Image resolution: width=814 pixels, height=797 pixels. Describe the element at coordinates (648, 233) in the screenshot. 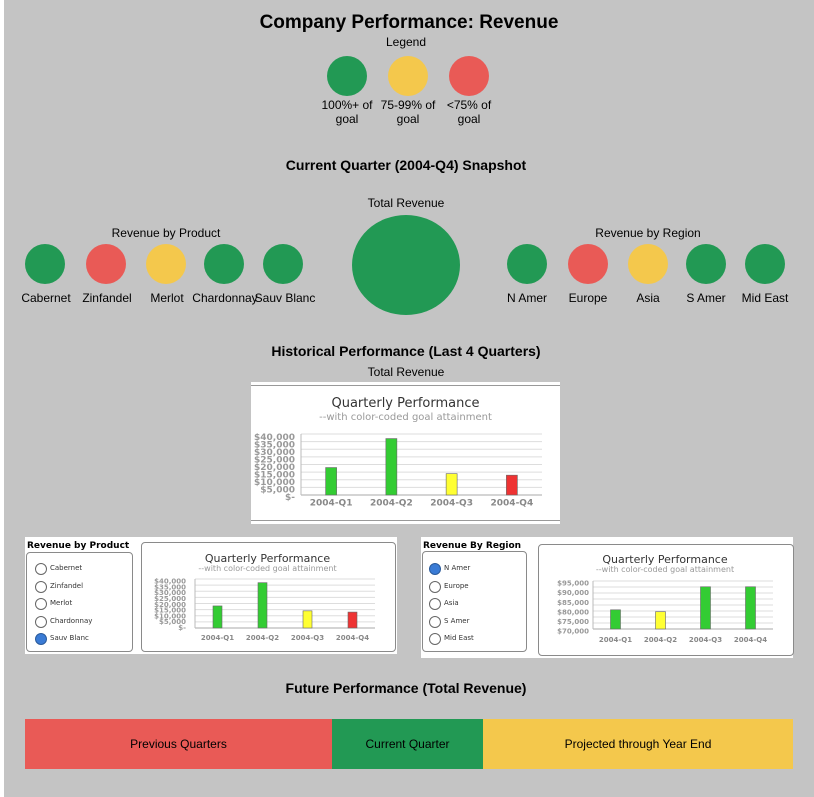

I see `revenue-by-region-title: Revenue by Region` at that location.